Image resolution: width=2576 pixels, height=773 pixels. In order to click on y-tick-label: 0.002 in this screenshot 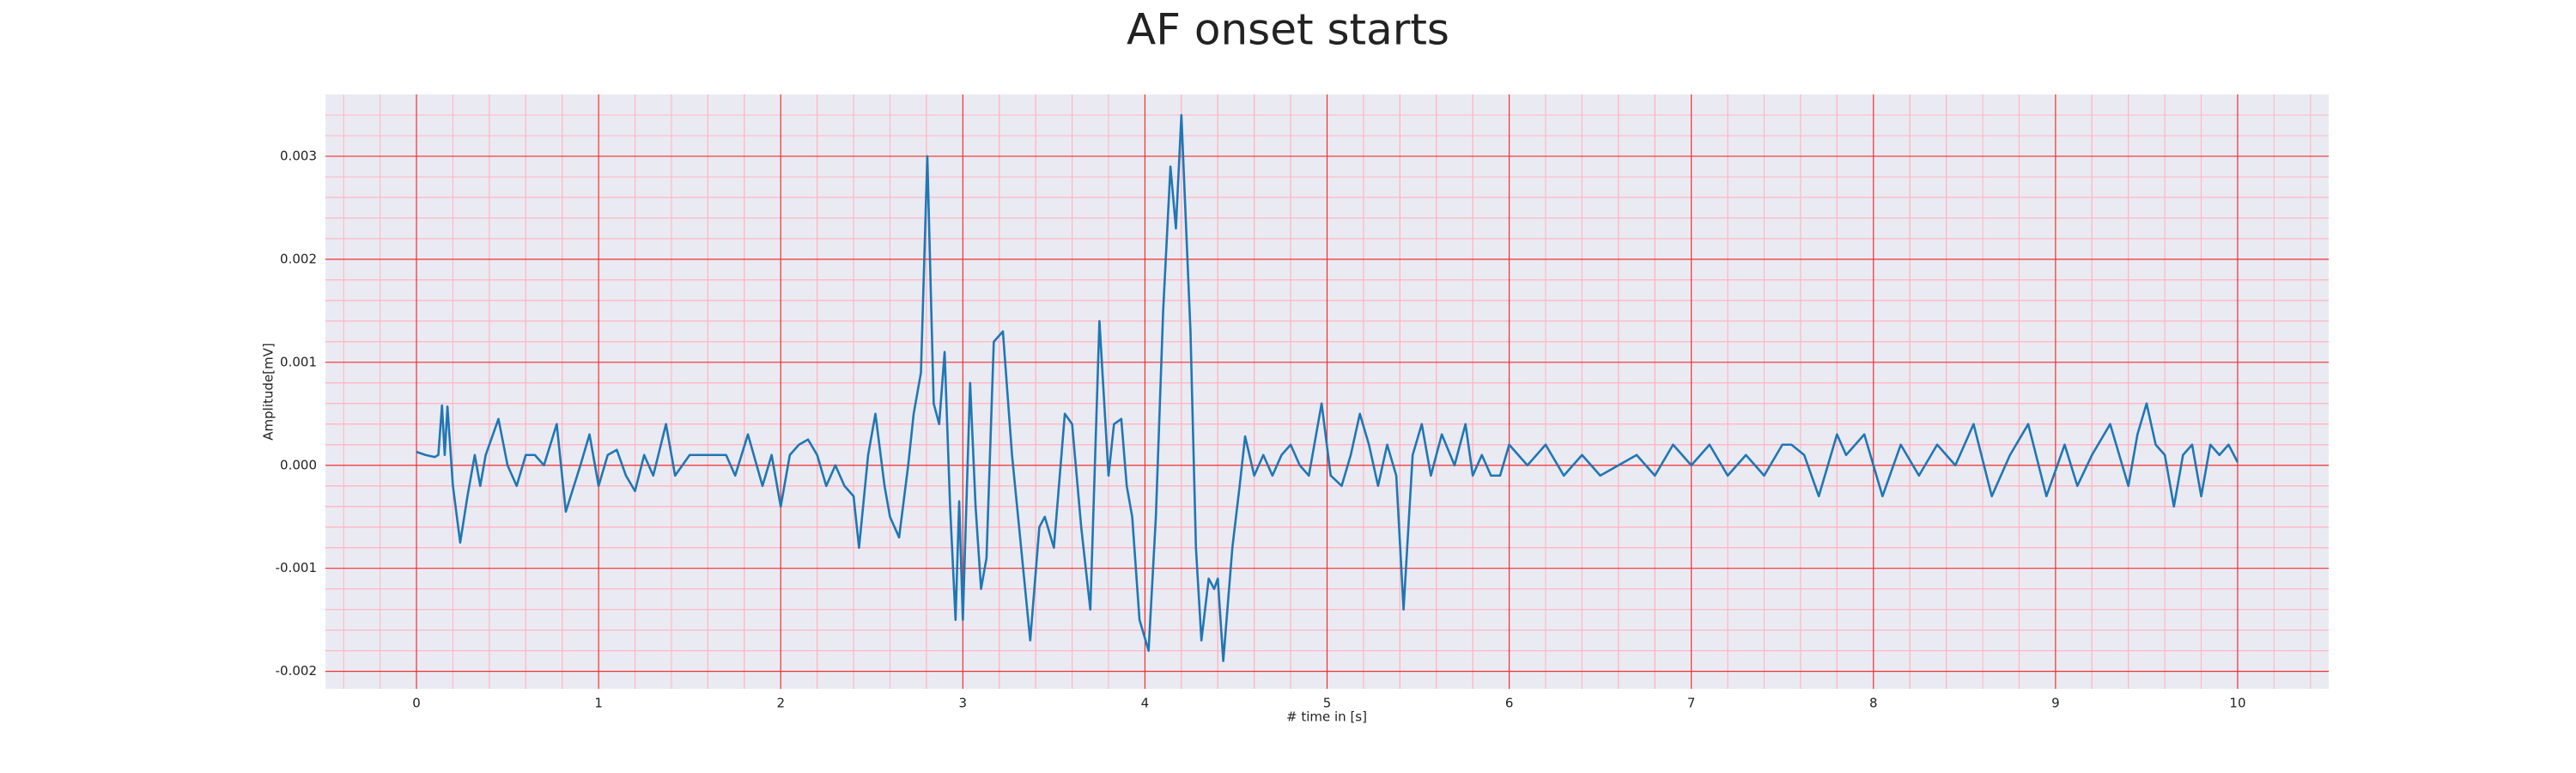, I will do `click(298, 258)`.